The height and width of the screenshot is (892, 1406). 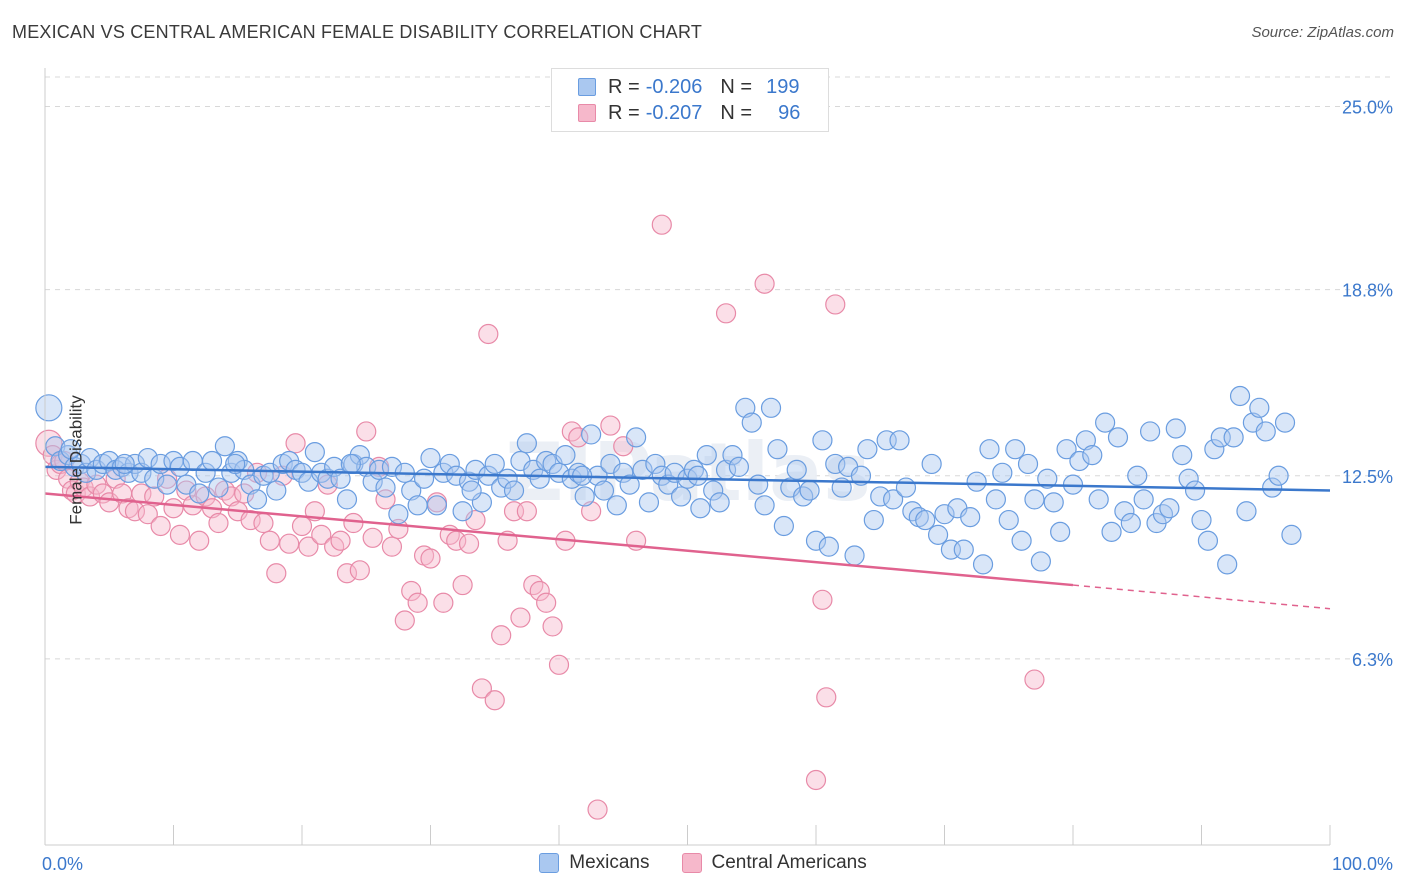 What do you see at coordinates (674, 86) in the screenshot?
I see `legend-r-value: -0.206` at bounding box center [674, 86].